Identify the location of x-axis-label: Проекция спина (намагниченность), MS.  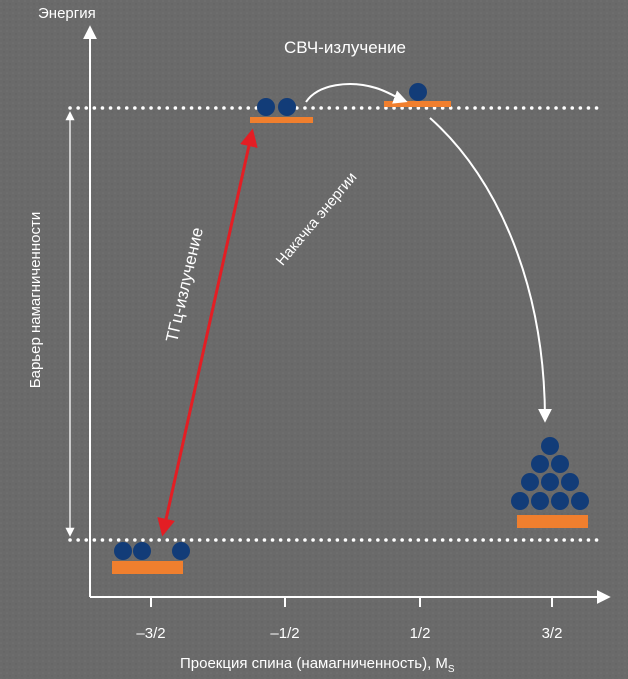
(317, 665).